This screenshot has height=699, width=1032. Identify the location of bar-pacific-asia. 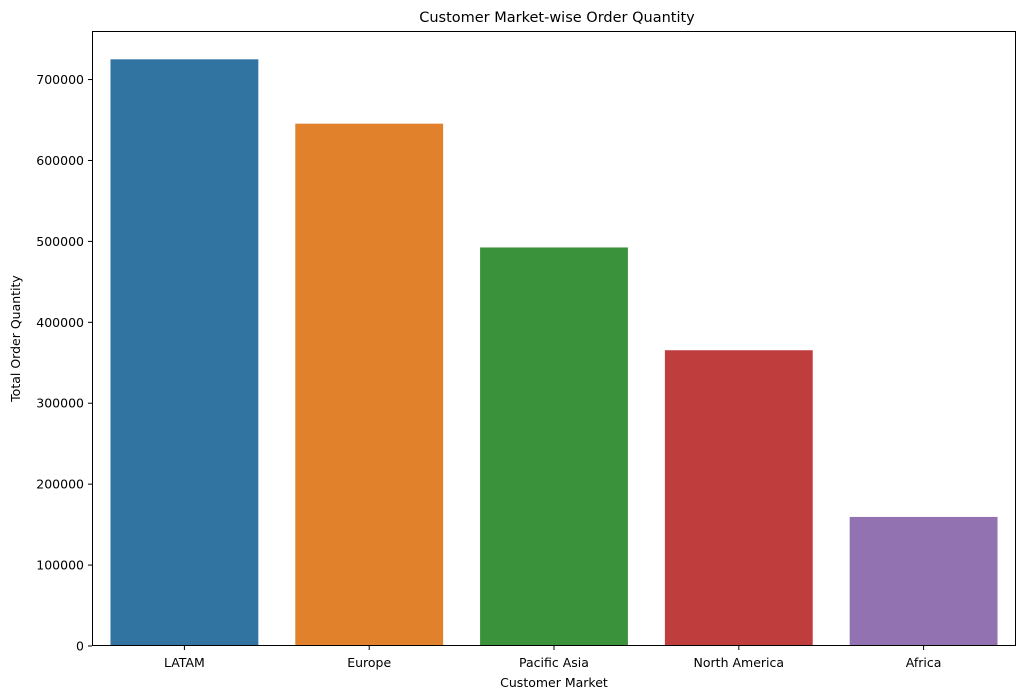
(554, 447).